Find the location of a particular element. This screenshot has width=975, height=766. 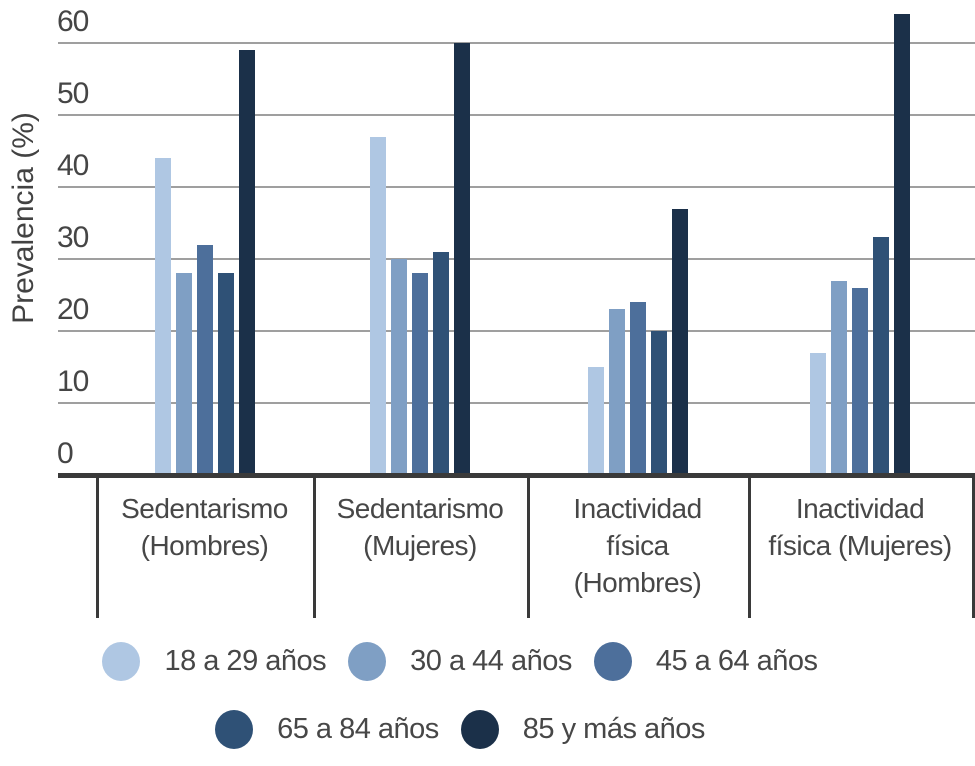

category-label-line: física is located at coordinates (637, 545).